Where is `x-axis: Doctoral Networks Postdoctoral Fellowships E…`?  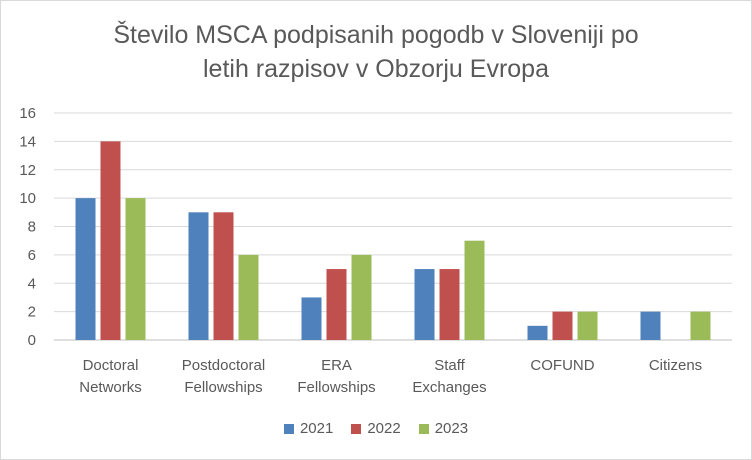 x-axis: Doctoral Networks Postdoctoral Fellowships E… is located at coordinates (390, 376).